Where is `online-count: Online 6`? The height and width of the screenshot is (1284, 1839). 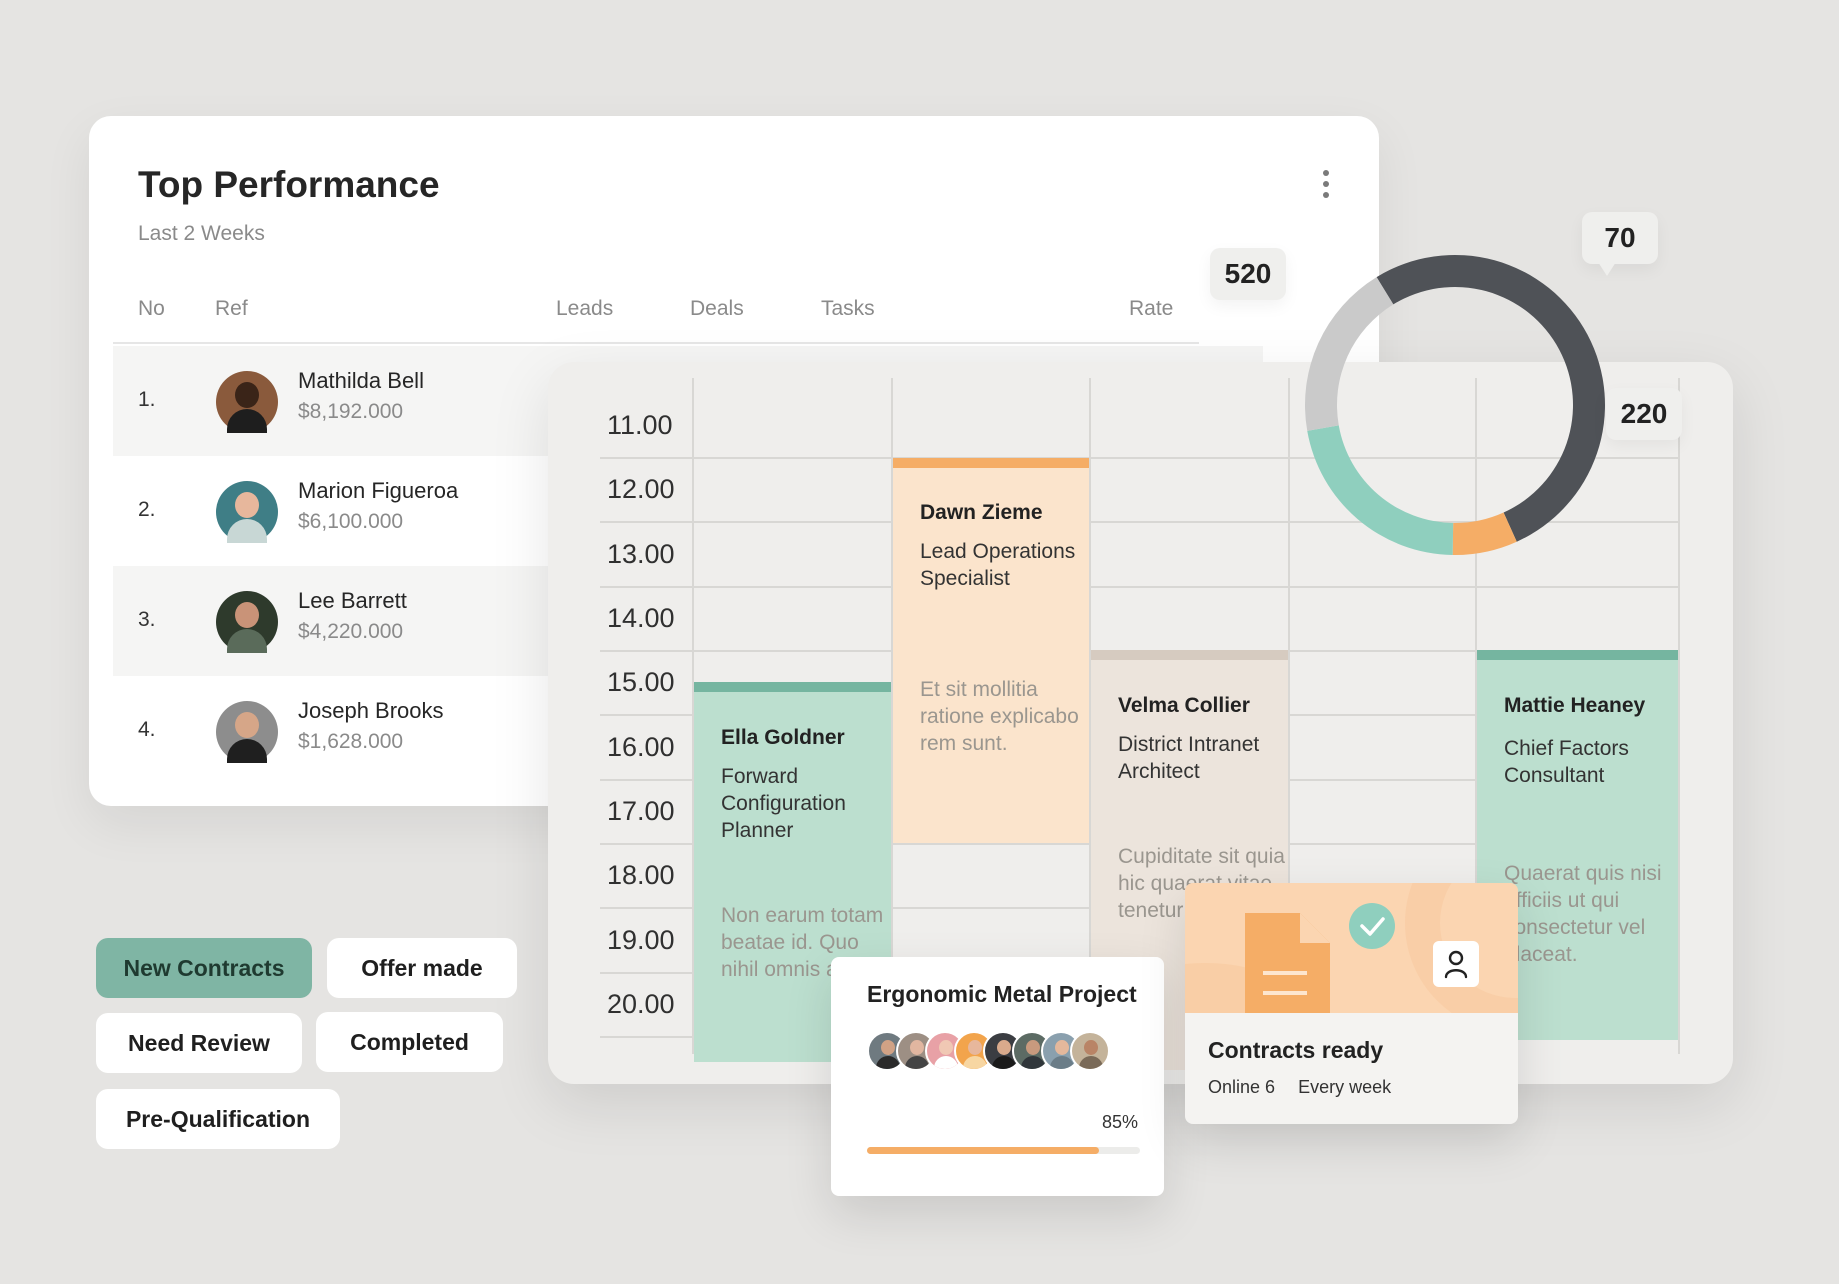
online-count: Online 6 is located at coordinates (1242, 1087).